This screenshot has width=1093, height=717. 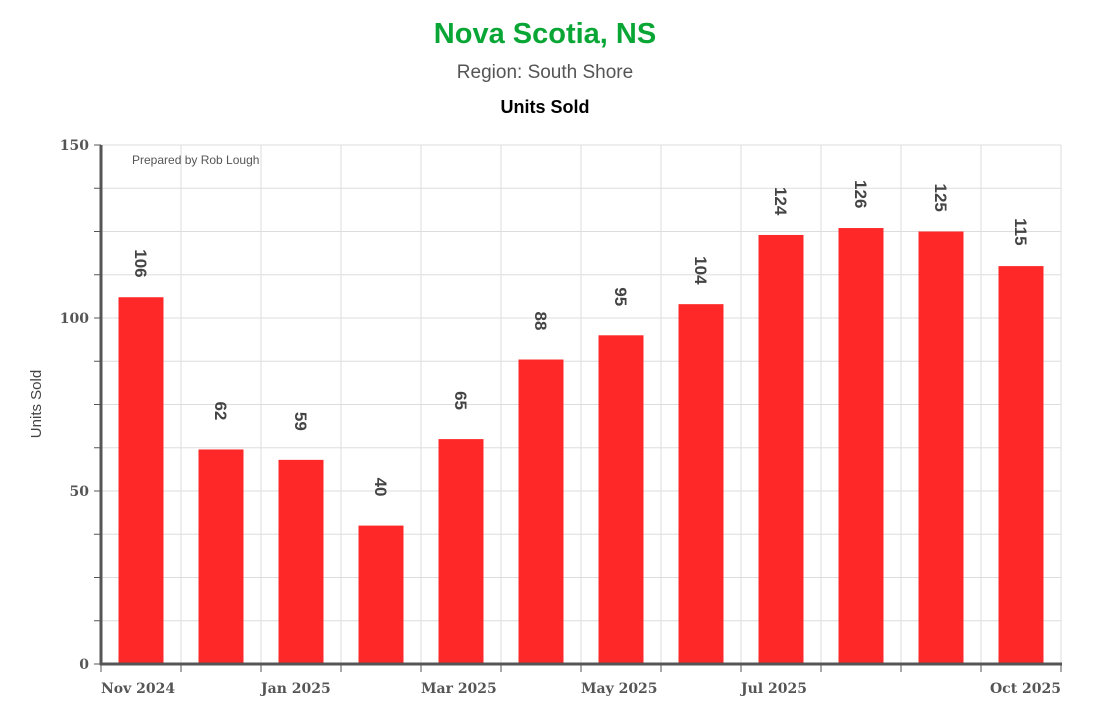 I want to click on data-label: 126, so click(x=860, y=194).